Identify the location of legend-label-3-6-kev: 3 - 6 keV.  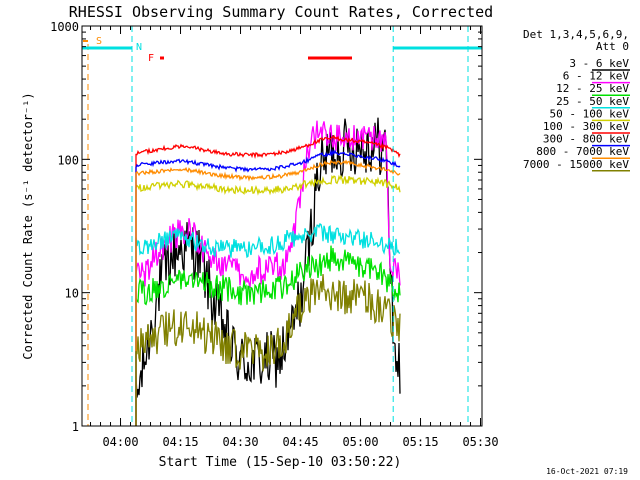
(599, 63).